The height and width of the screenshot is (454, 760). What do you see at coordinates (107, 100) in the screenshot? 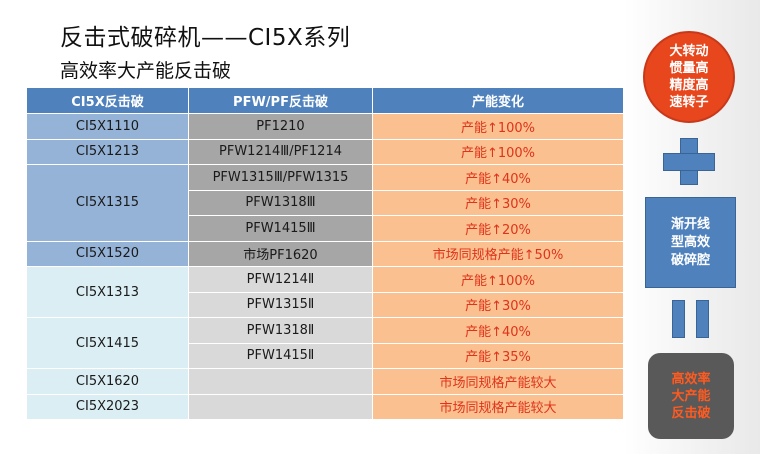
I see `header-ci5x: CI5X反击破` at bounding box center [107, 100].